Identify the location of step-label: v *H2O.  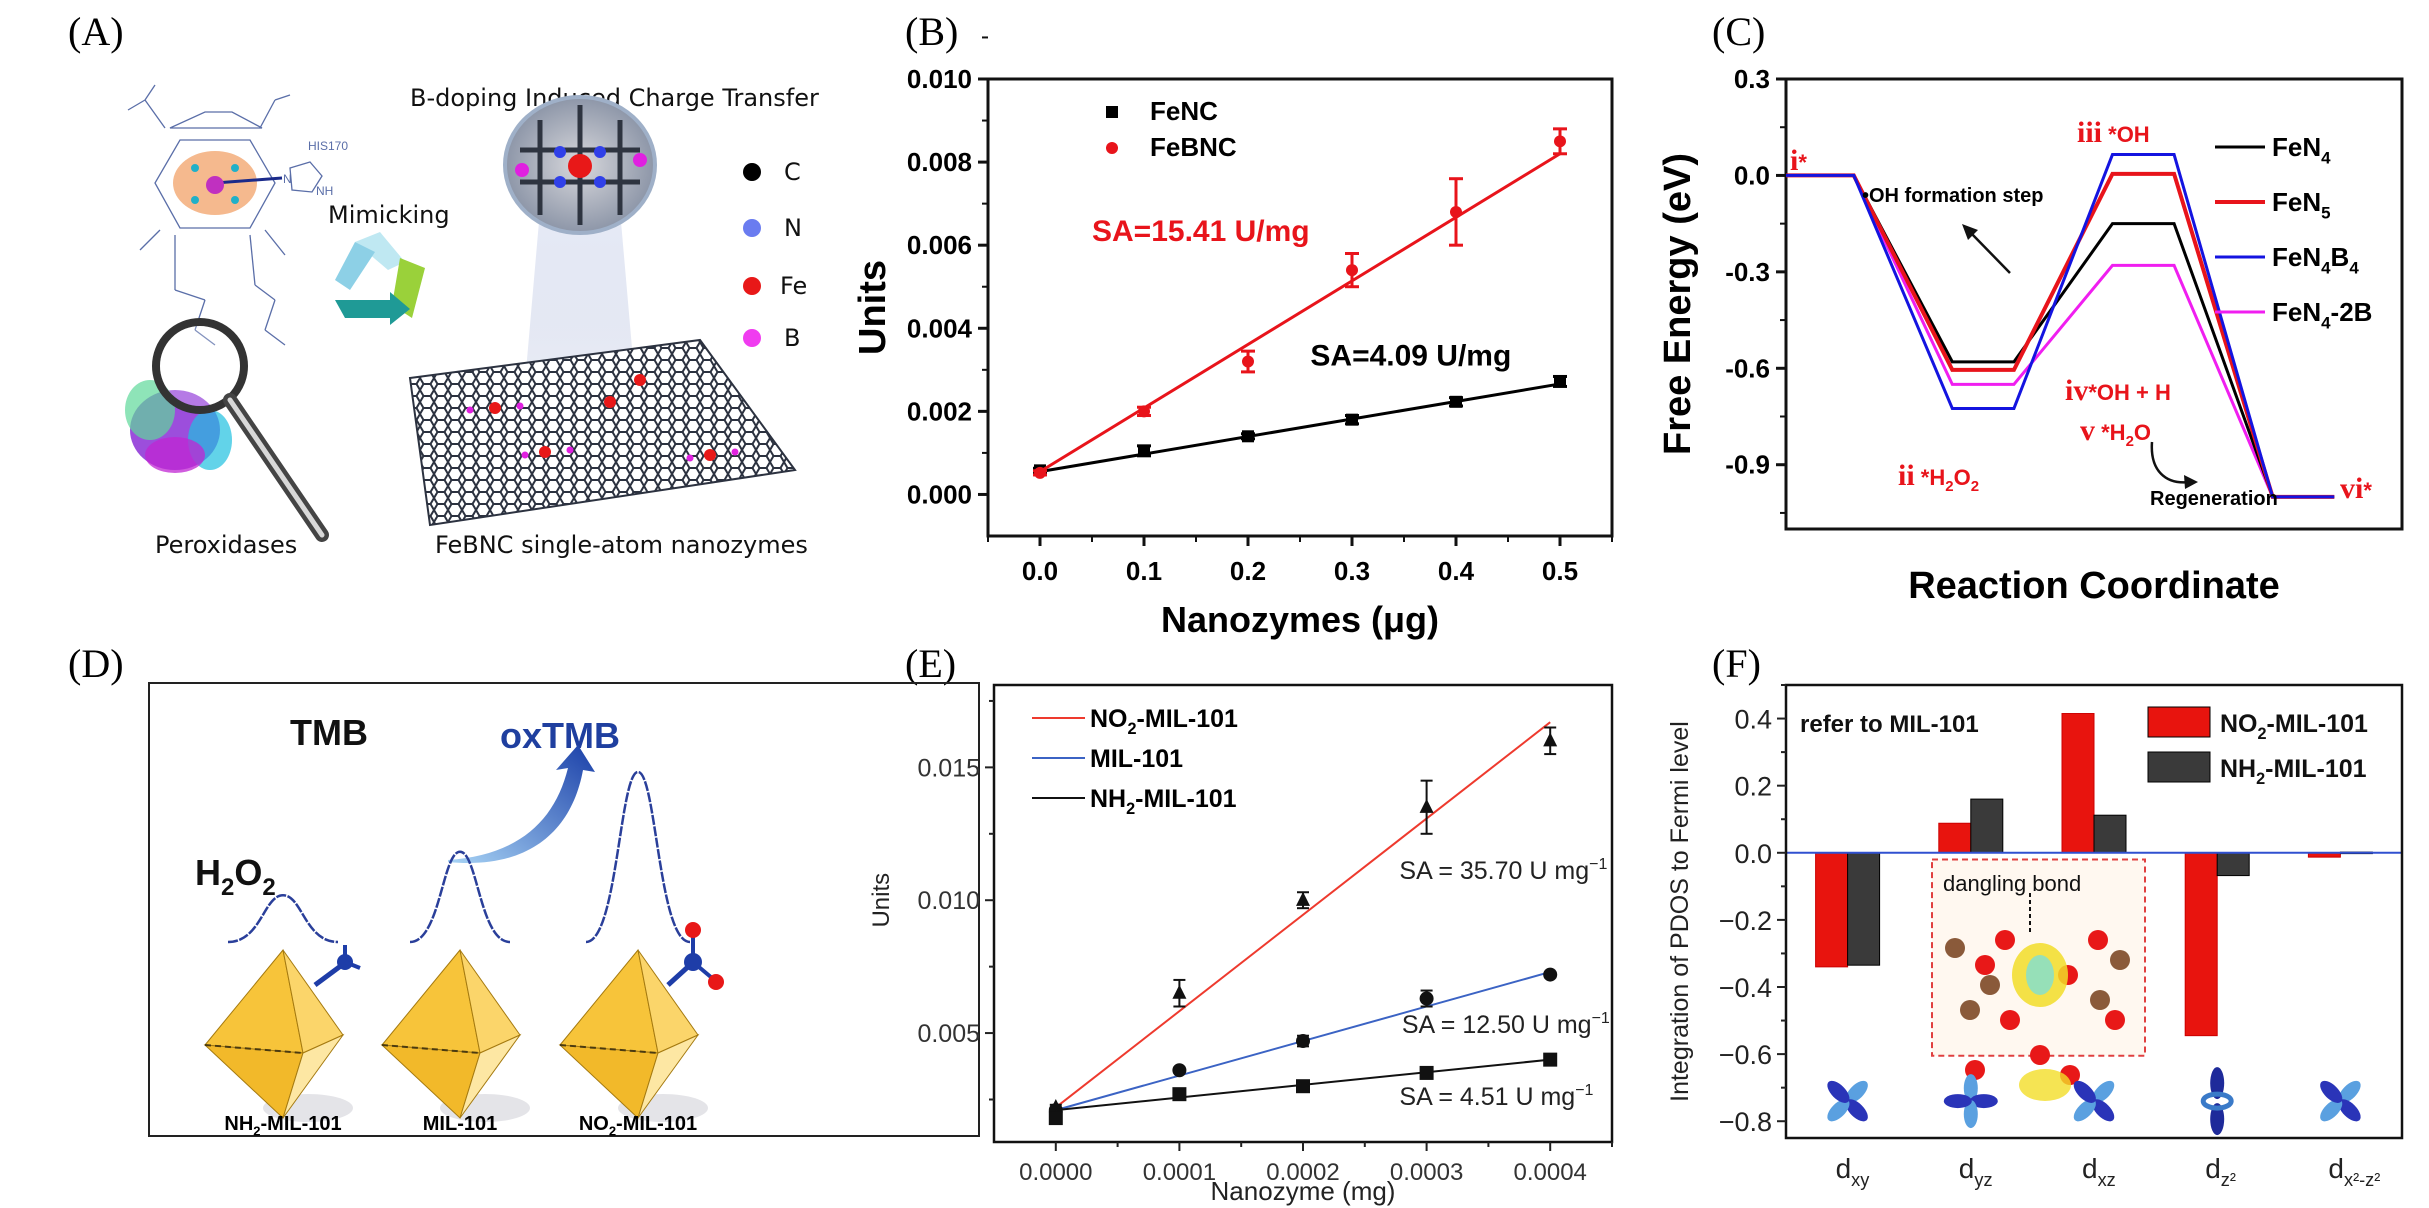
(2115, 432).